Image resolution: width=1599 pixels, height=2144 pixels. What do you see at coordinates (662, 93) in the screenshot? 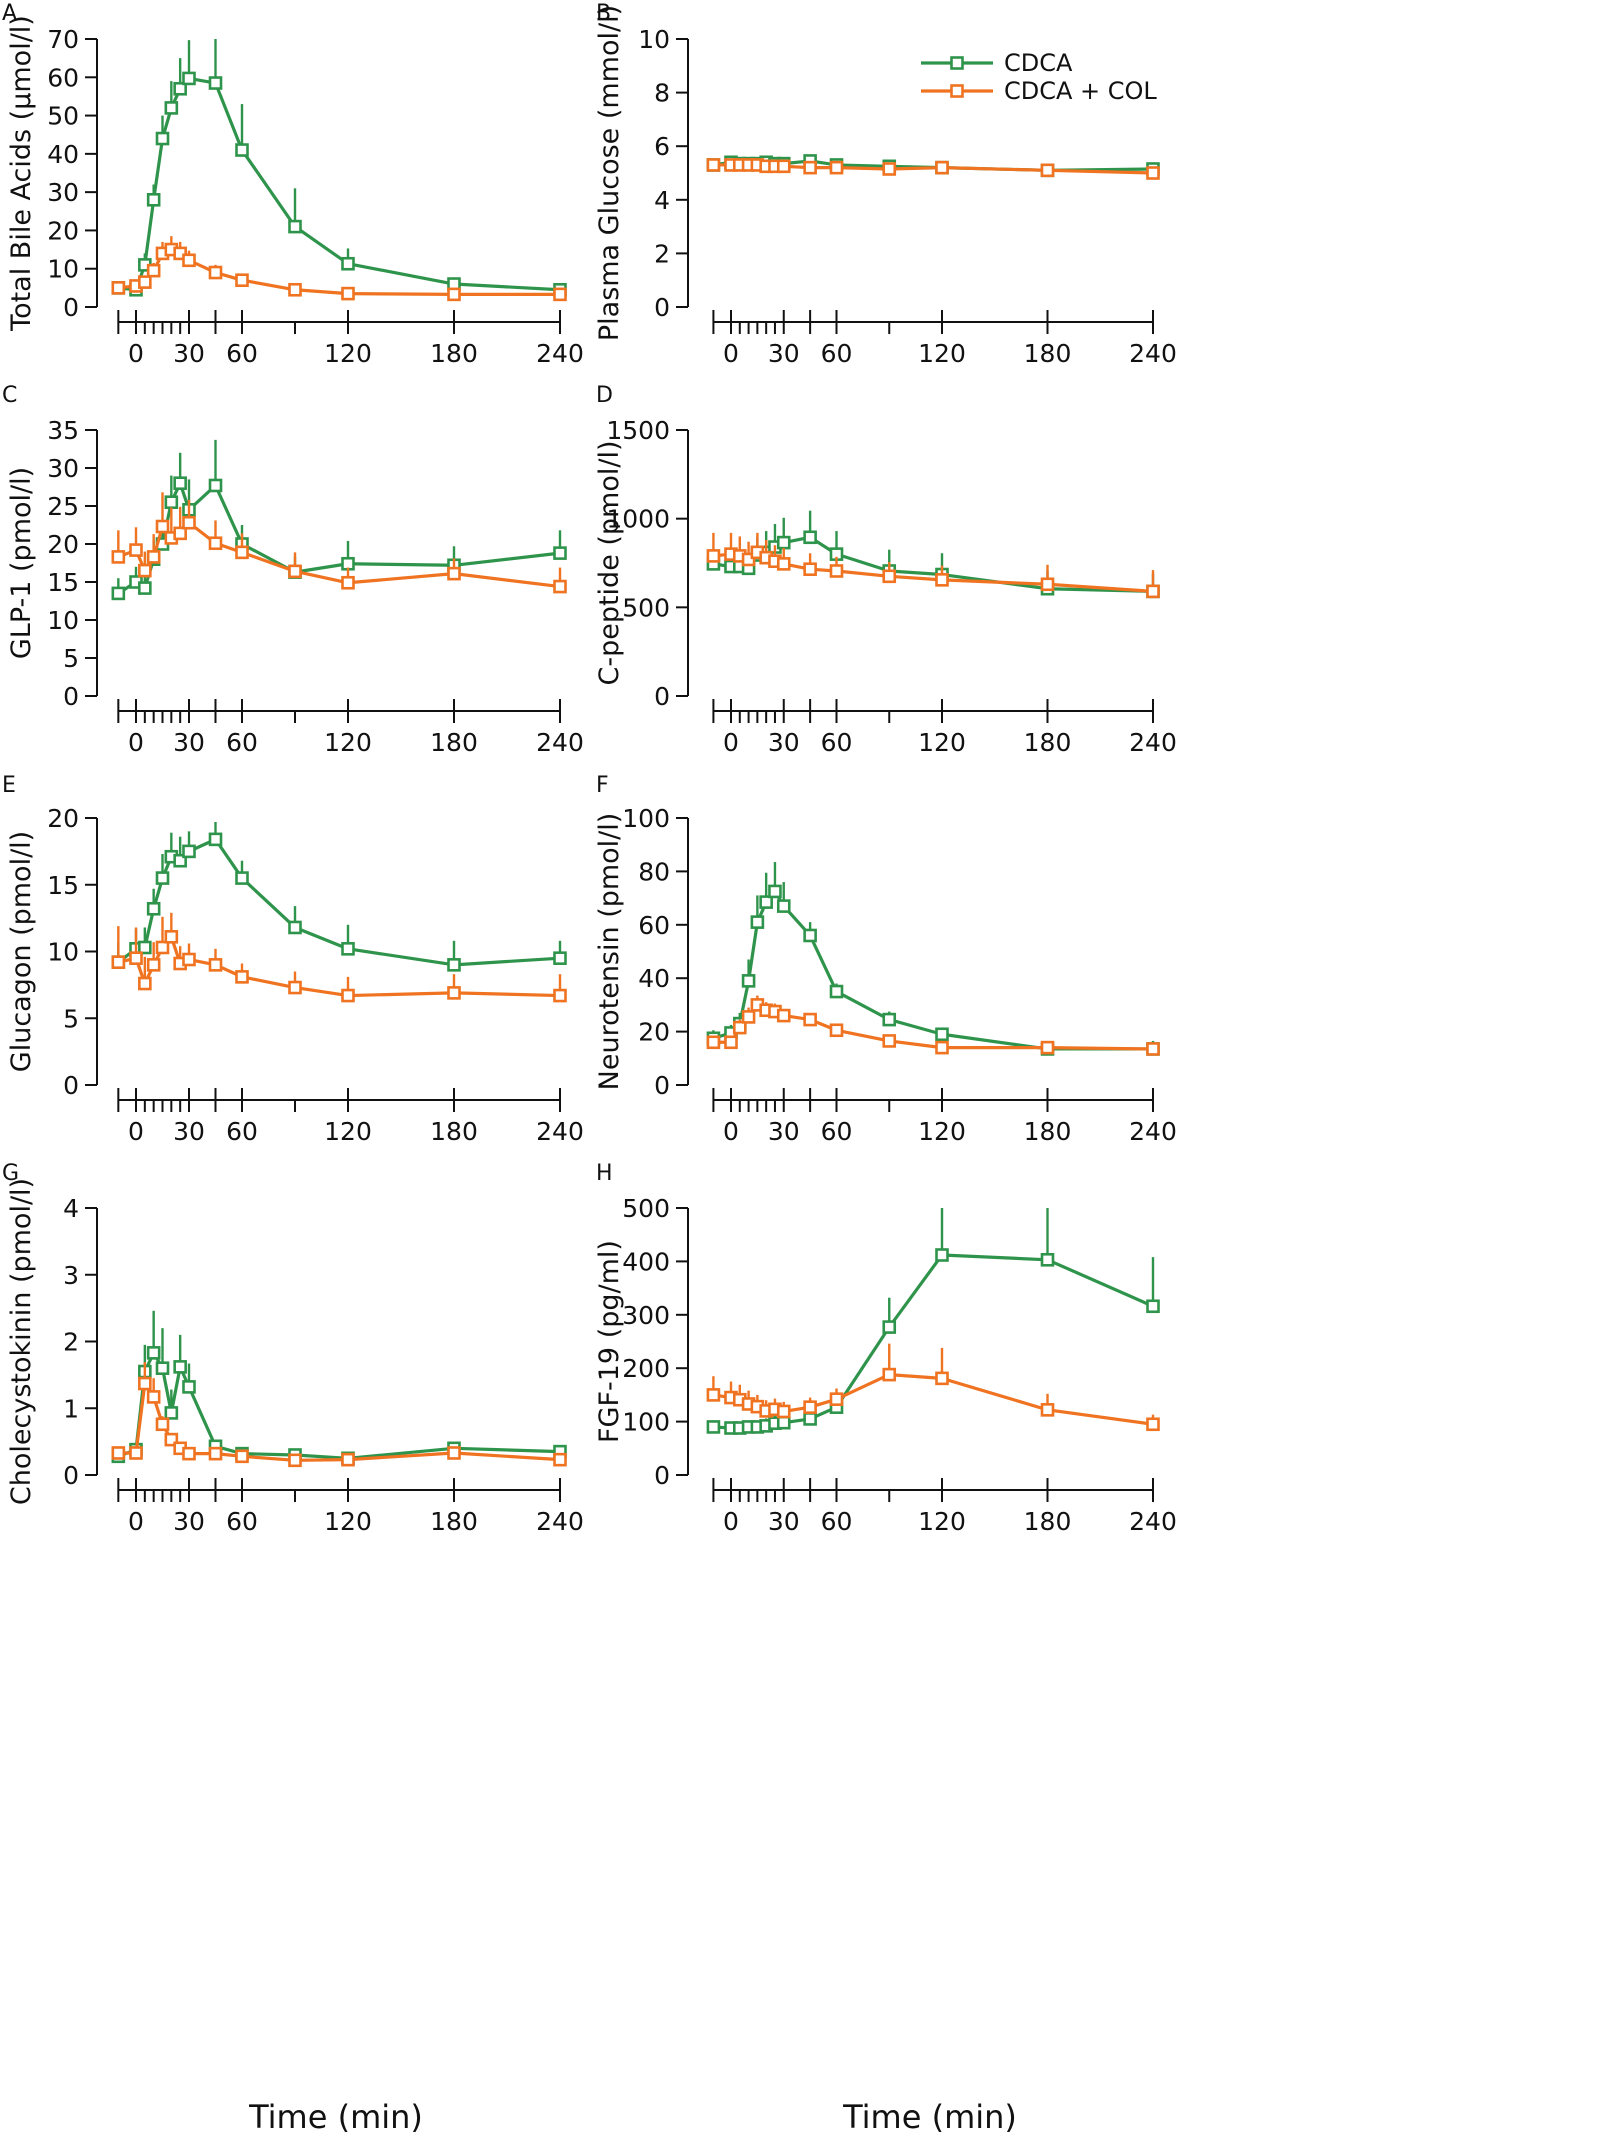
I see `y-tick-label: 8` at bounding box center [662, 93].